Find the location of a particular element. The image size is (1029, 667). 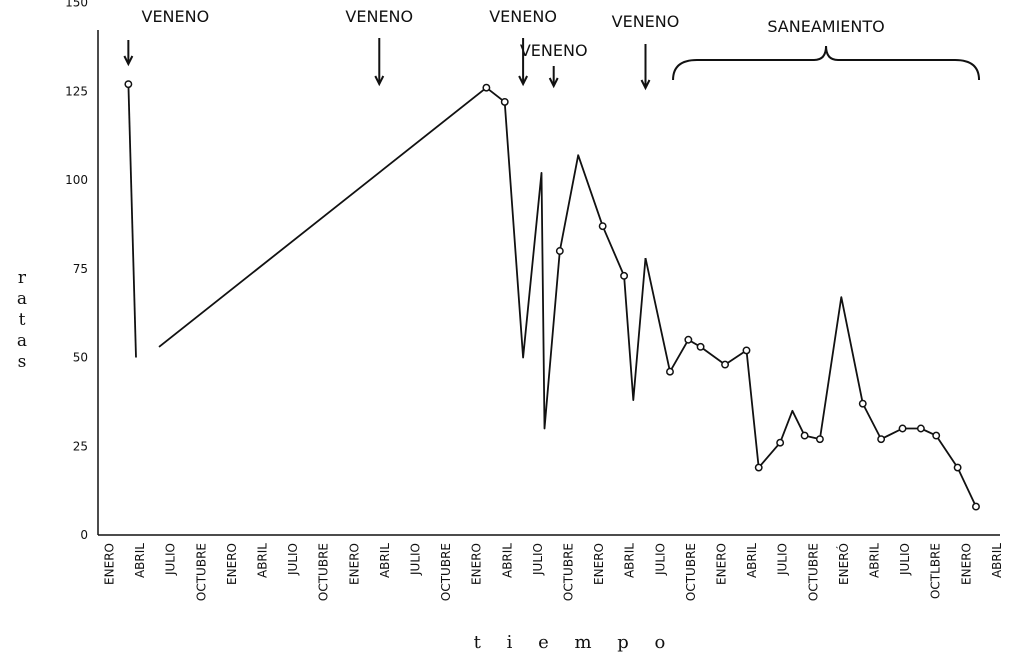

x-tick-label: ENERÓ is located at coordinates (843, 564).